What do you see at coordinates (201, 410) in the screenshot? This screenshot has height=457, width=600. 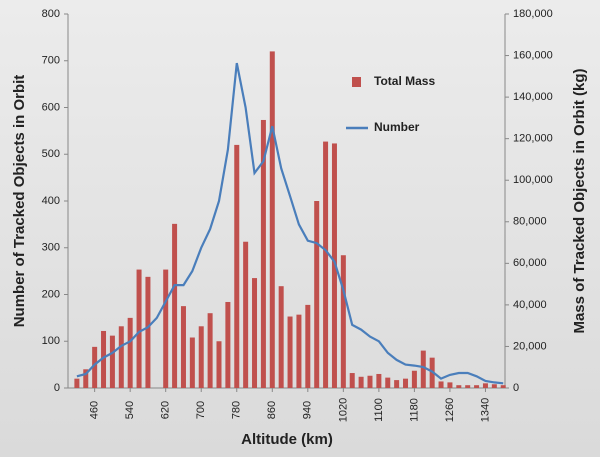 I see `x-tick-label: 700` at bounding box center [201, 410].